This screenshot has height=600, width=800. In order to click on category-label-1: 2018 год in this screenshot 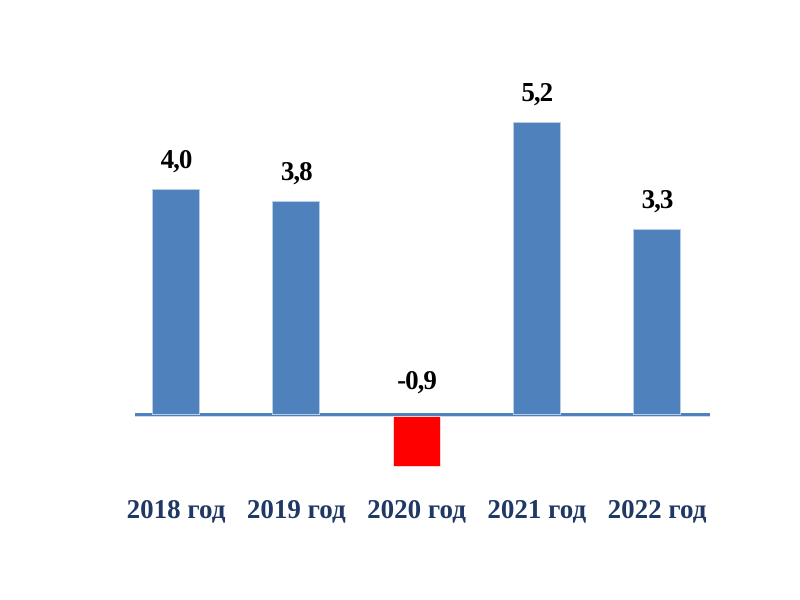, I will do `click(176, 509)`.